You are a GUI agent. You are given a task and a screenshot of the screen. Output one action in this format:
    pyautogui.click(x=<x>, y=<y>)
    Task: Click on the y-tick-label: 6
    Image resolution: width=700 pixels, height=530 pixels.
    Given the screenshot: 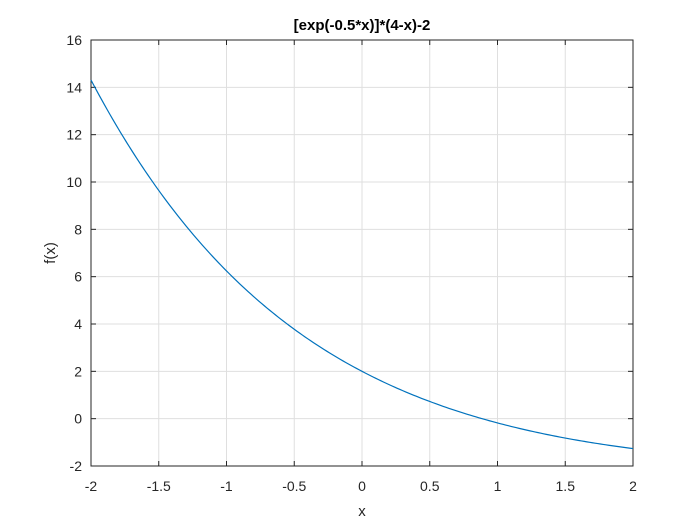 What is the action you would take?
    pyautogui.click(x=78, y=277)
    